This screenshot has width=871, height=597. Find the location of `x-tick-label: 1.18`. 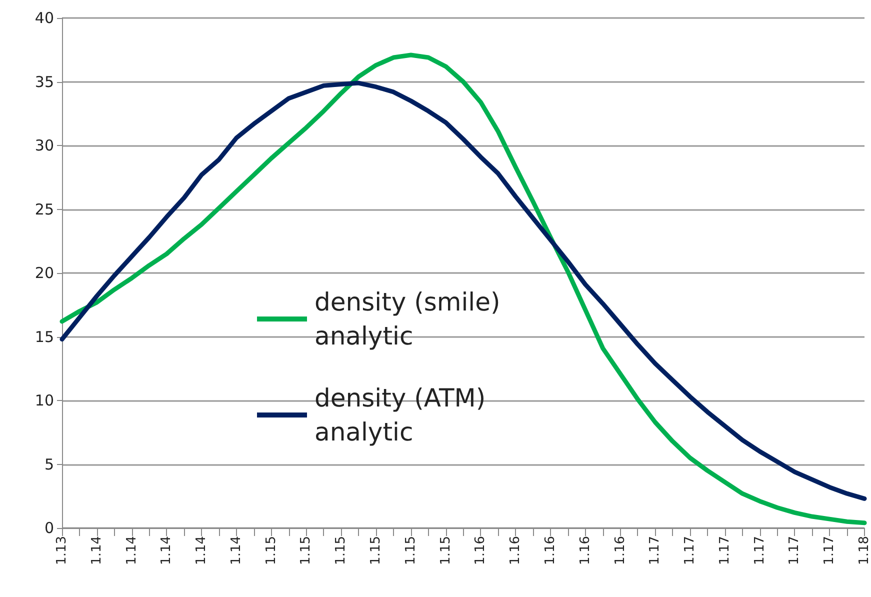

x-tick-label: 1.18 is located at coordinates (864, 550).